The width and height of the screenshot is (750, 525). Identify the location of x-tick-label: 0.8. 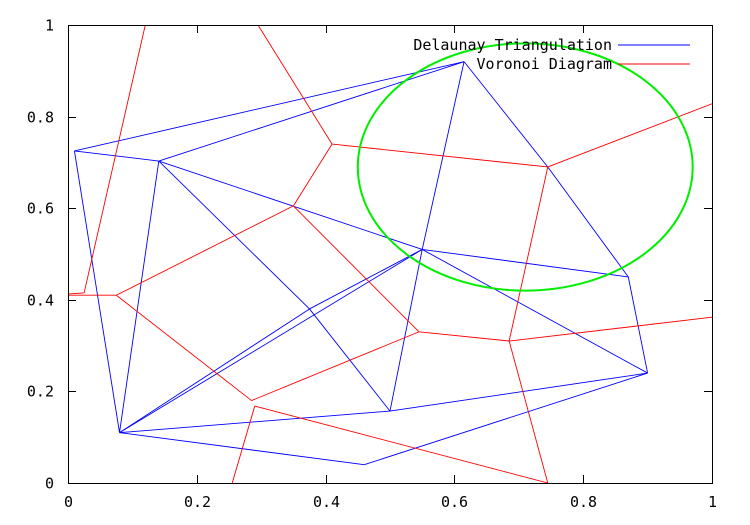
(583, 502).